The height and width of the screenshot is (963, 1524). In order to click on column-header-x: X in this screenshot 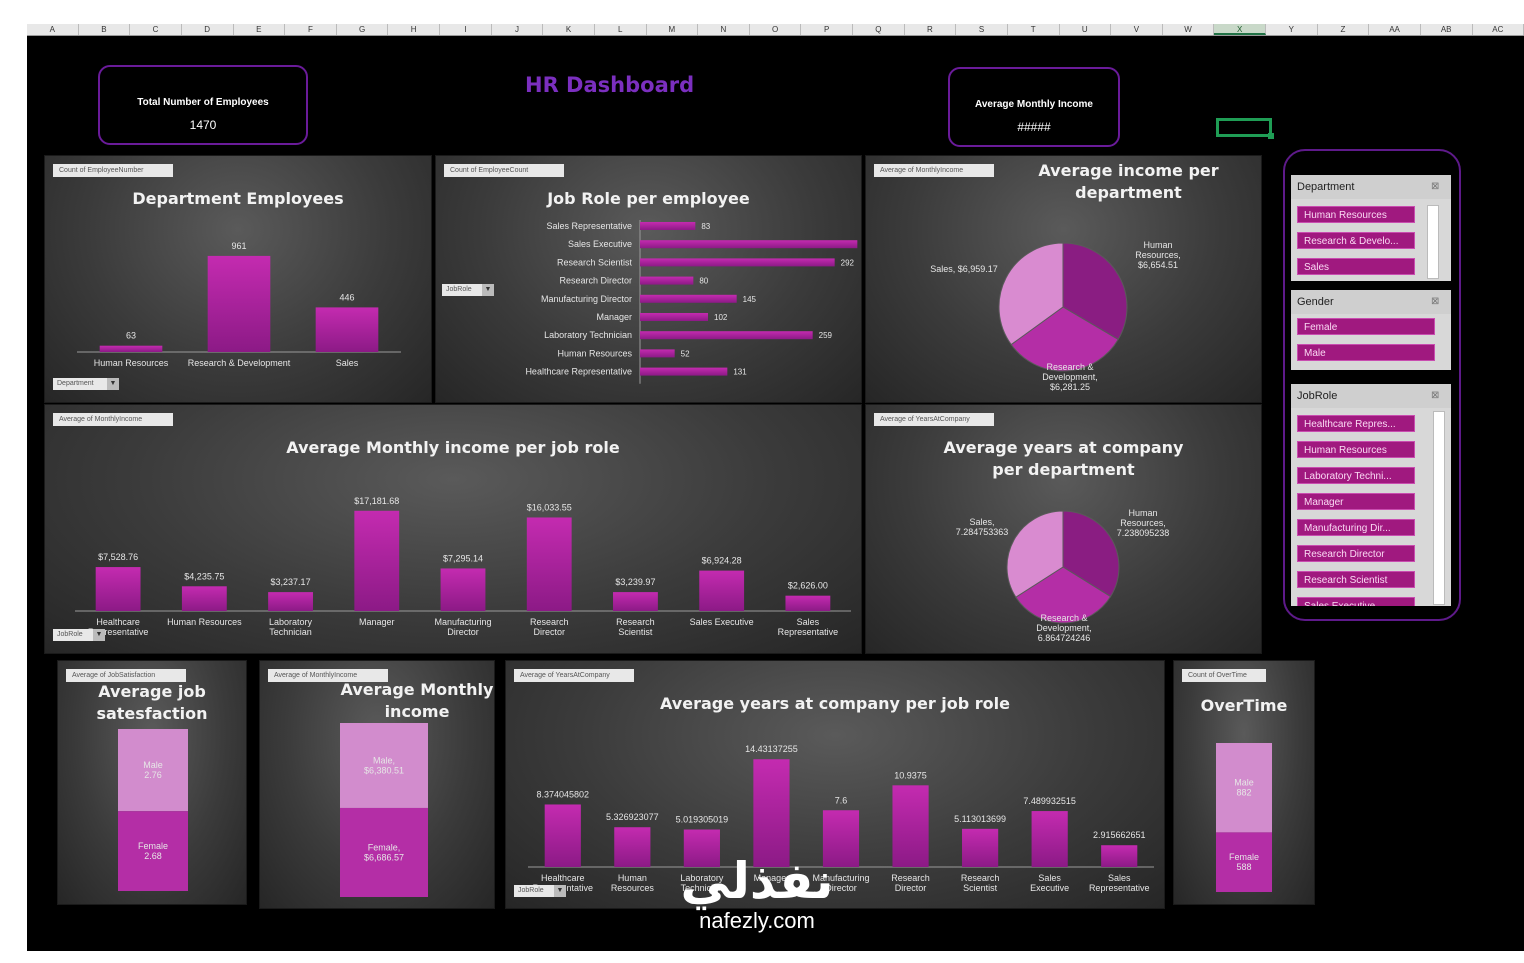, I will do `click(1240, 29)`.